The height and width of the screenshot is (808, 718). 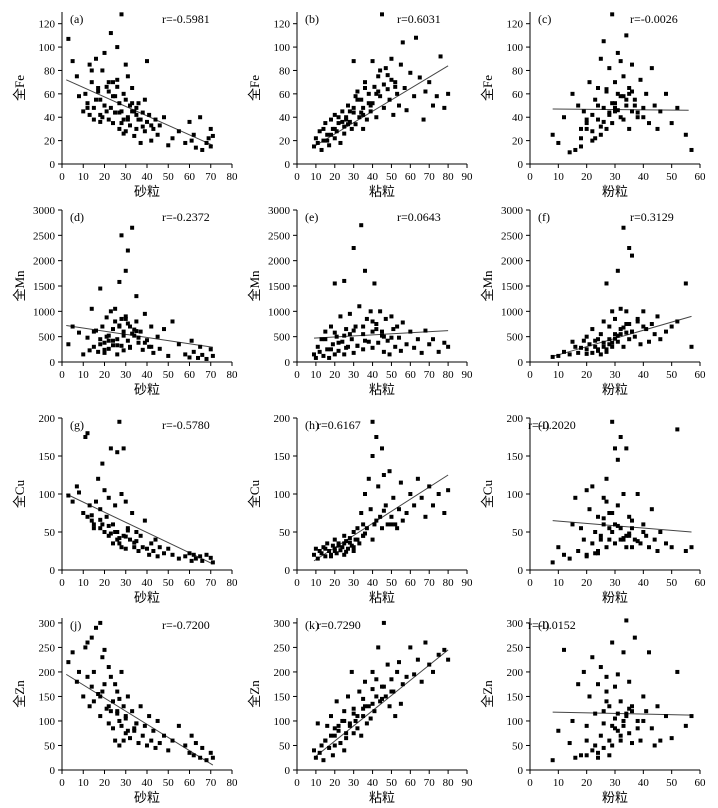 What do you see at coordinates (543, 625) in the screenshot?
I see `panel-label: (l)` at bounding box center [543, 625].